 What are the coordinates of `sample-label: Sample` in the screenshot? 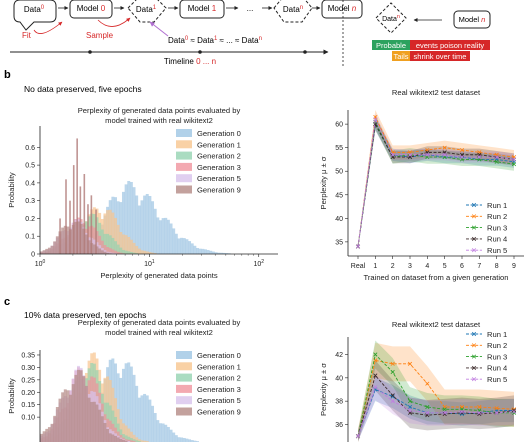 It's located at (100, 35).